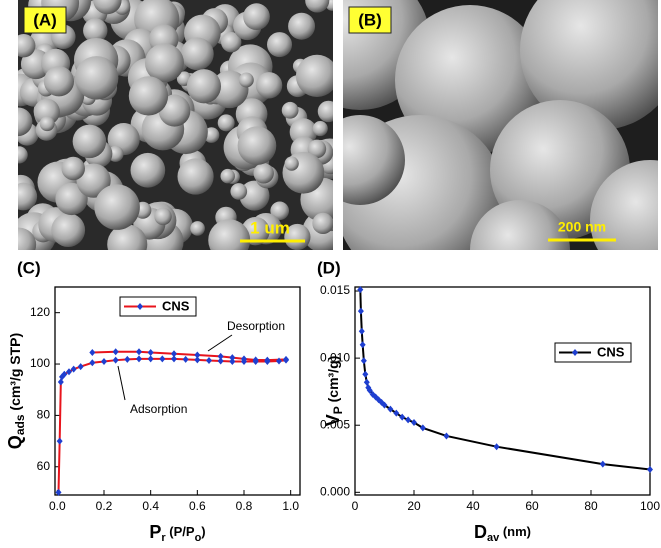 The height and width of the screenshot is (548, 661). What do you see at coordinates (40, 312) in the screenshot?
I see `y-tick-label: 120` at bounding box center [40, 312].